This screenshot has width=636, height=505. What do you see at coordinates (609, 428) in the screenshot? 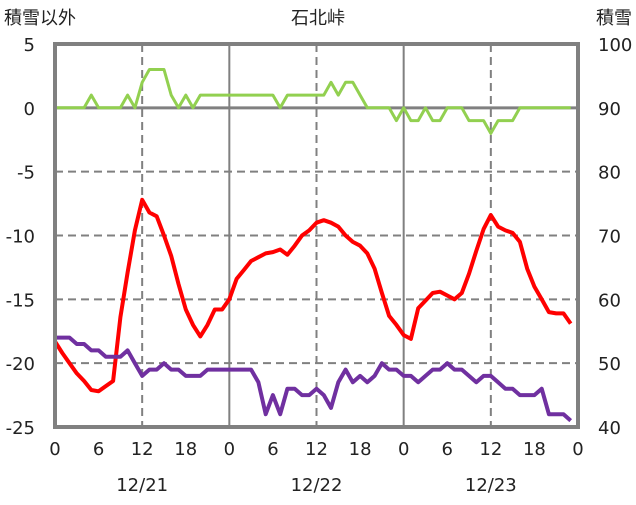
I see `y-tick-right: 40` at bounding box center [609, 428].